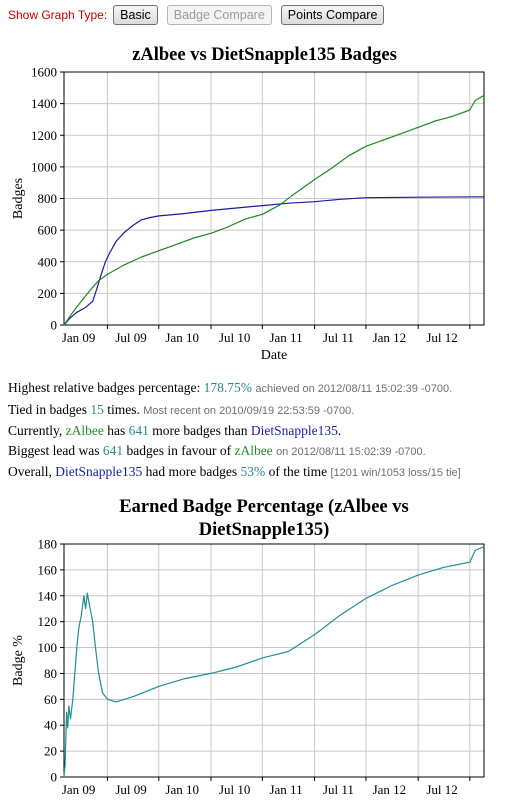 The image size is (529, 800). Describe the element at coordinates (135, 15) in the screenshot. I see `basic-button: Basic` at that location.